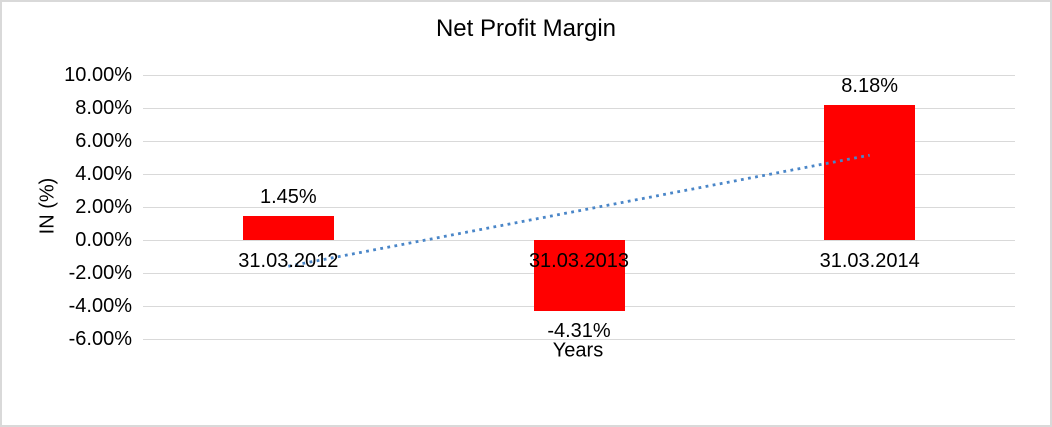 The width and height of the screenshot is (1052, 427). What do you see at coordinates (579, 331) in the screenshot?
I see `bar-data-label: -4.31%` at bounding box center [579, 331].